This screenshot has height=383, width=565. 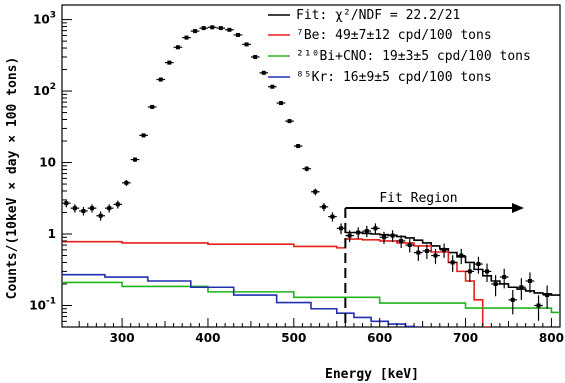 I want to click on legend-label-bi210-cno: ²¹⁰Bi+CNO: 19±3±5 cpd/100 tons, so click(x=413, y=56).